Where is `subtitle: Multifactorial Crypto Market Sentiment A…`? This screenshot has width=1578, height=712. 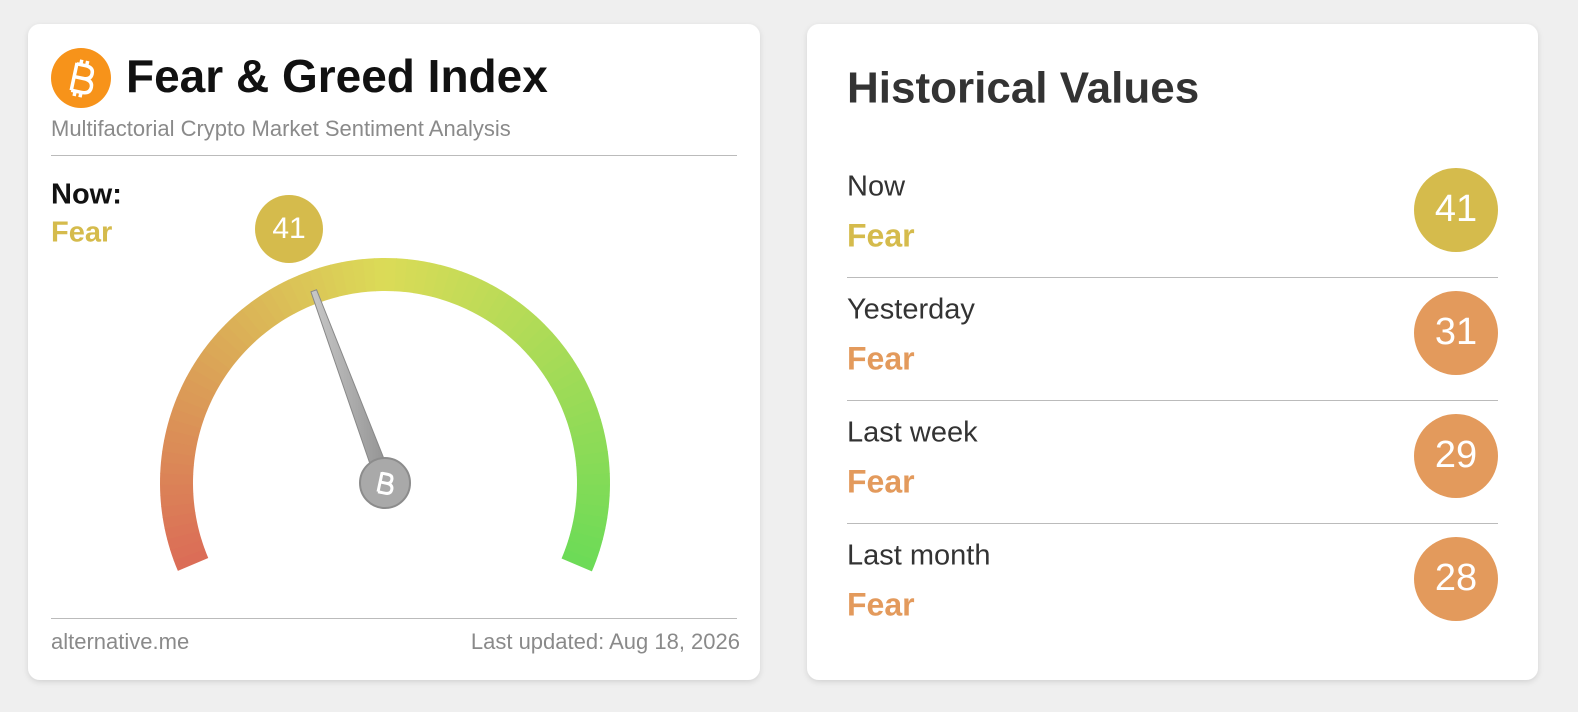
subtitle: Multifactorial Crypto Market Sentiment A… is located at coordinates (281, 128).